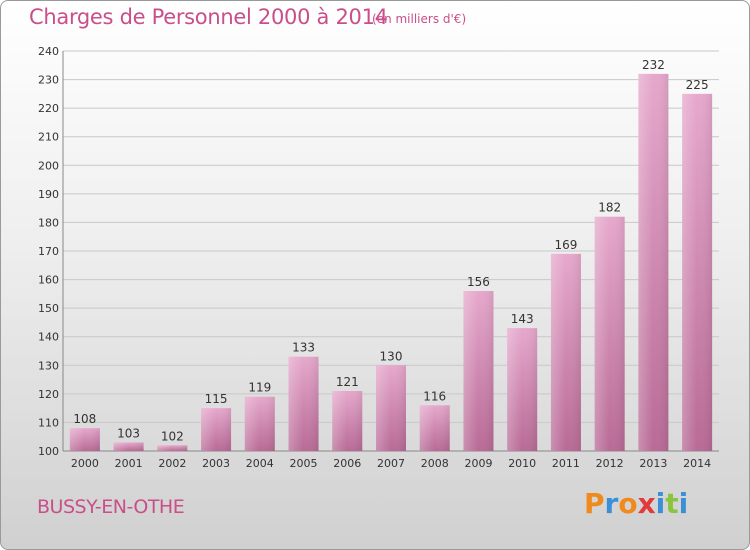 This screenshot has width=750, height=550. Describe the element at coordinates (303, 348) in the screenshot. I see `bar-value-label: 133` at that location.